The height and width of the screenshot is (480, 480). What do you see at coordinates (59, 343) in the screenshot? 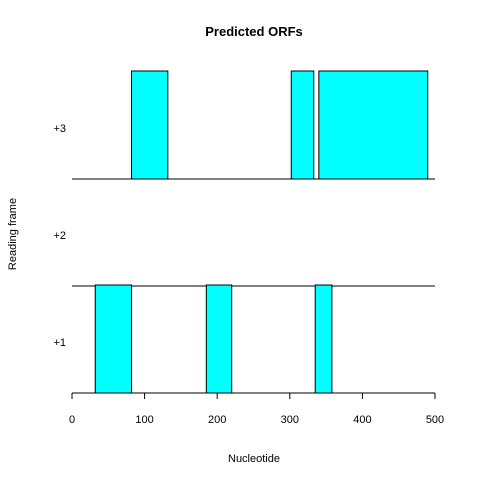
I see `frame-label: +1` at bounding box center [59, 343].